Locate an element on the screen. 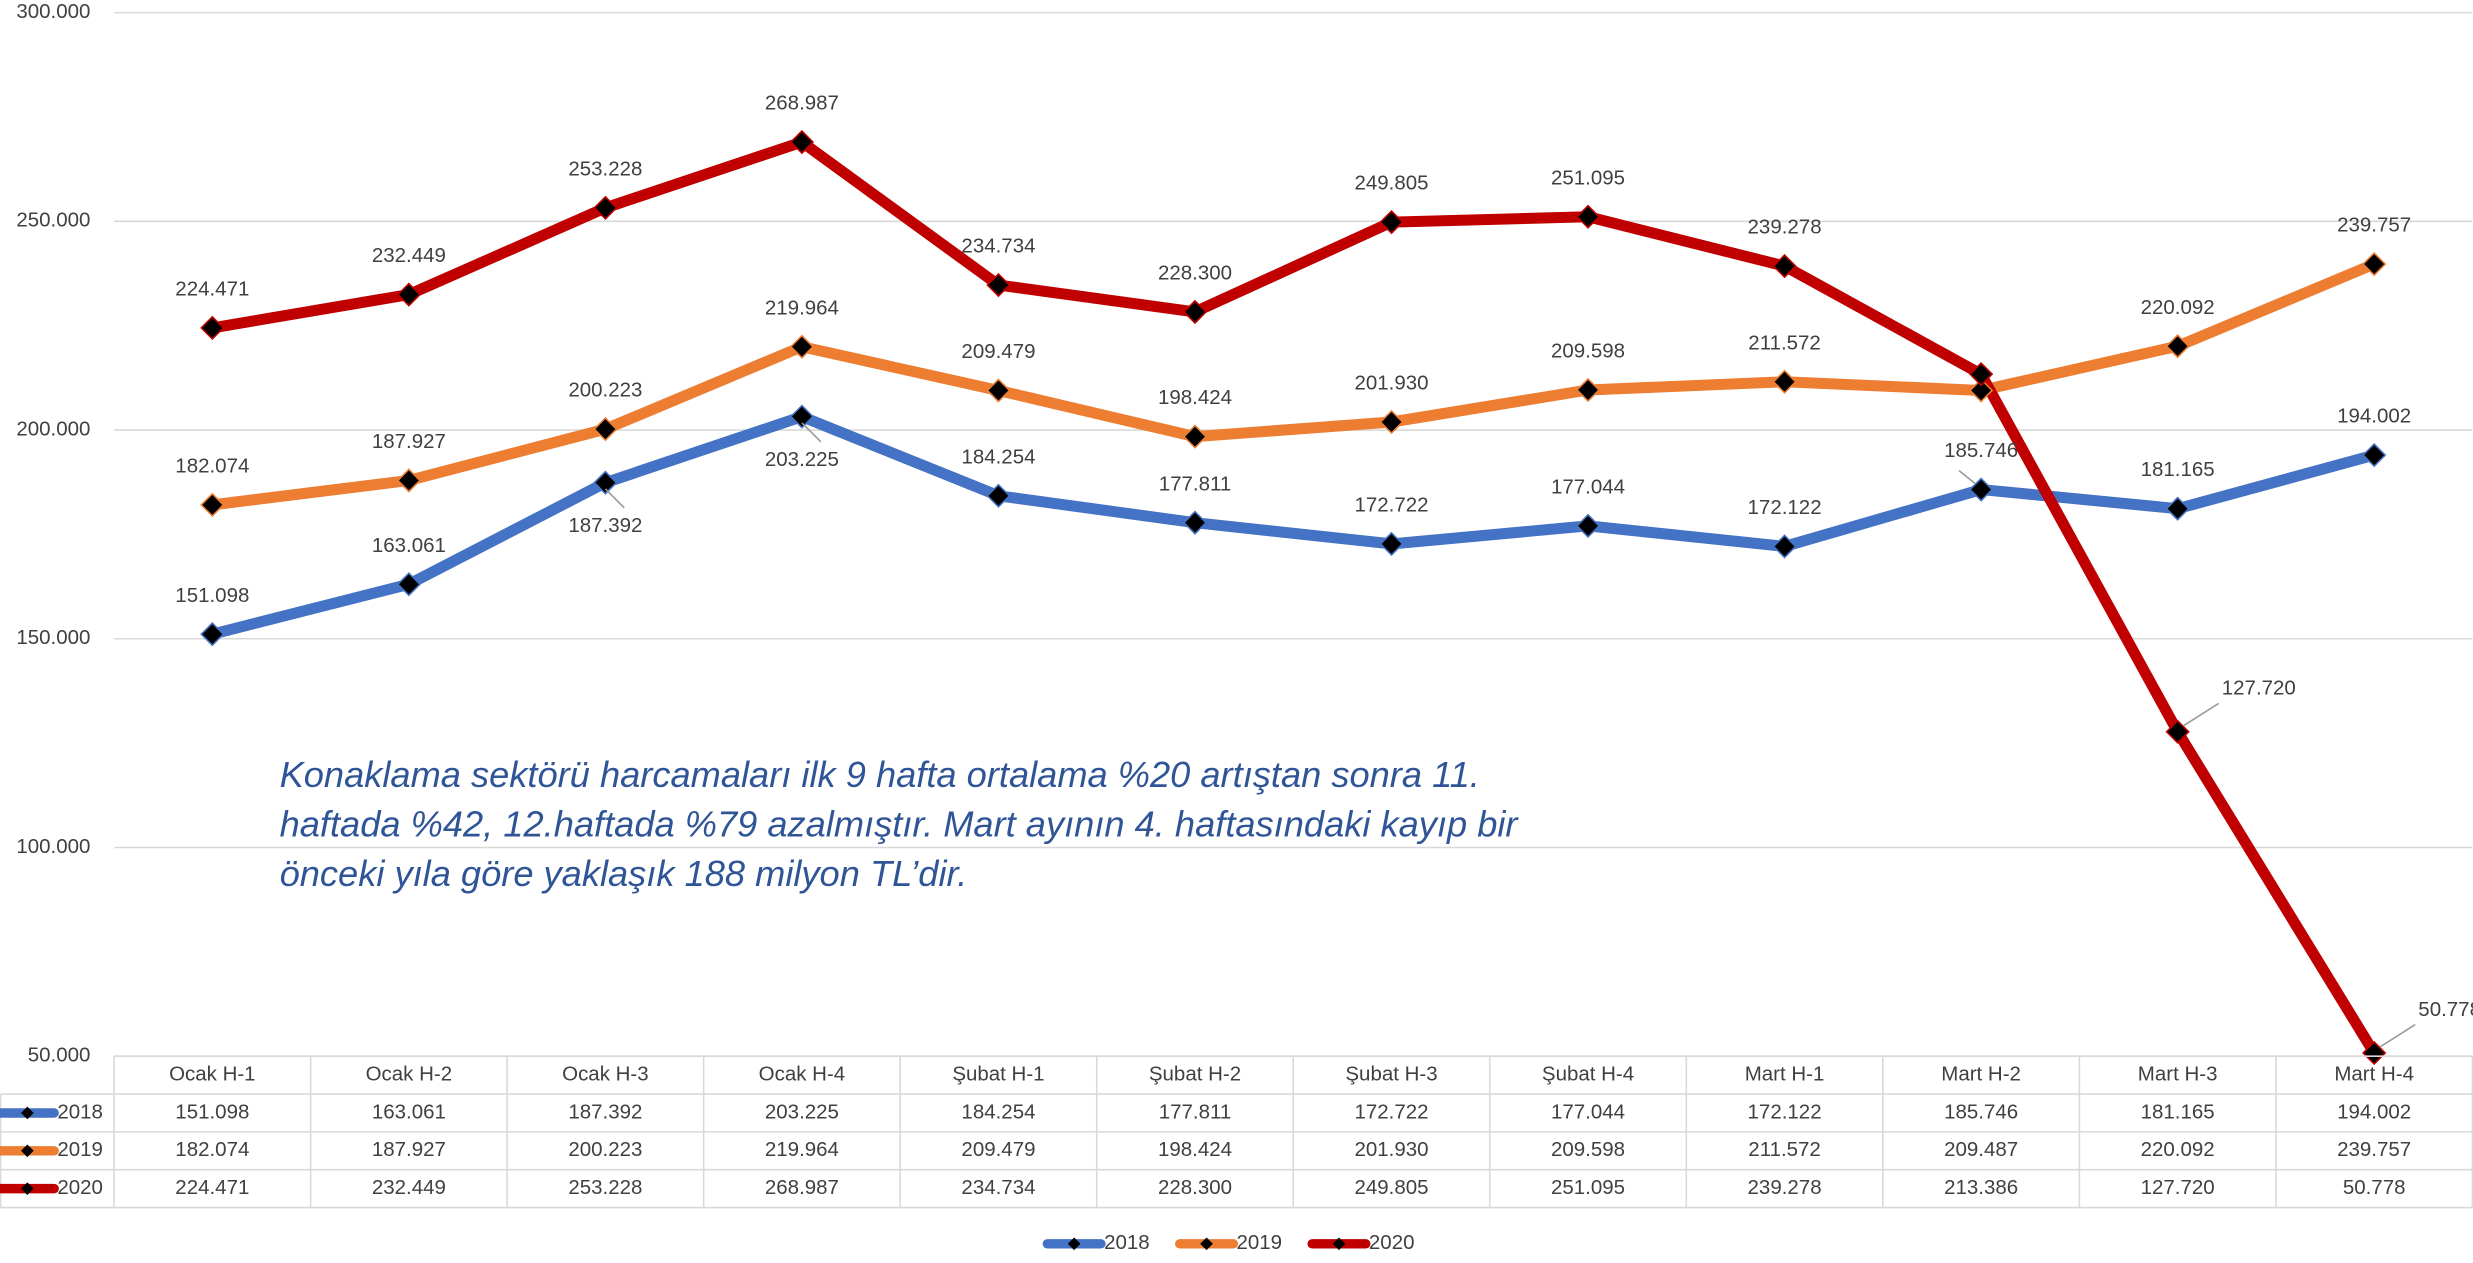  data-label: 198.424 is located at coordinates (1195, 397).